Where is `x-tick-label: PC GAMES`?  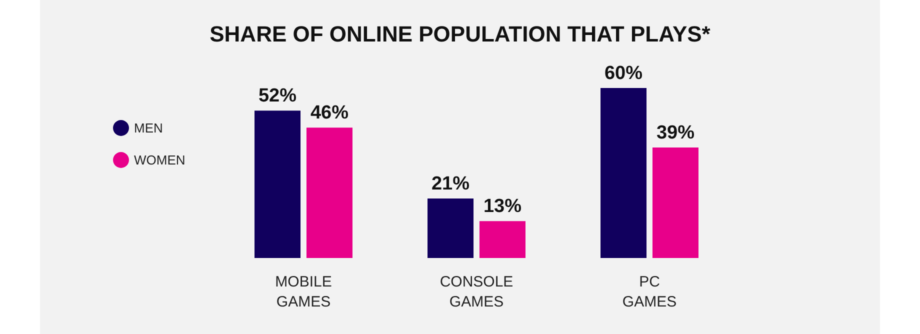 x-tick-label: PC GAMES is located at coordinates (649, 292).